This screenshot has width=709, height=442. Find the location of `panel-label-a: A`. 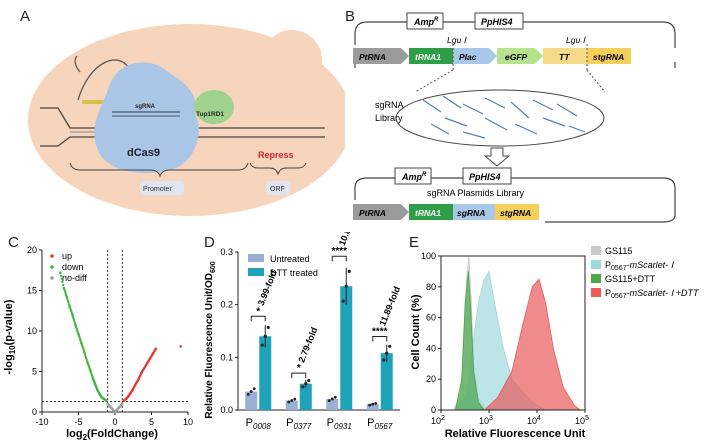

panel-label-a: A is located at coordinates (25, 16).